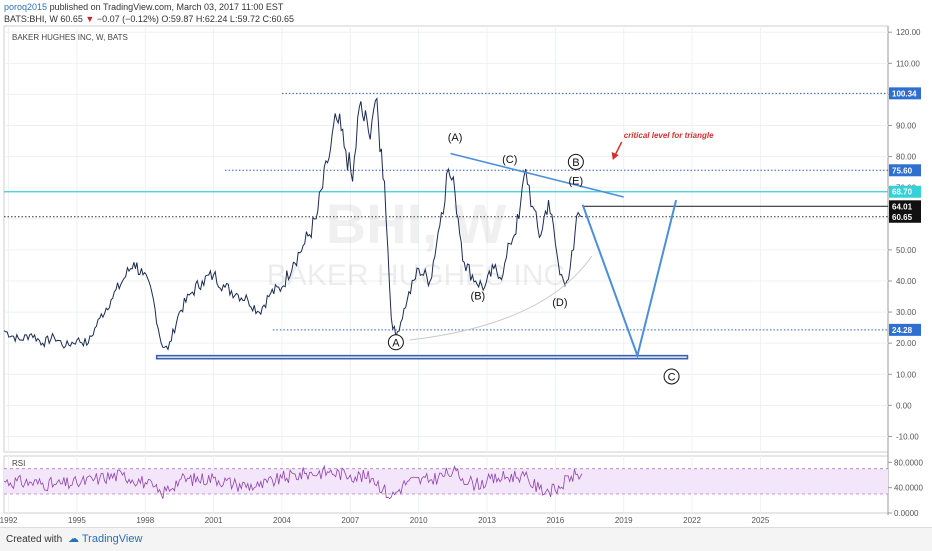 The height and width of the screenshot is (551, 932). I want to click on price-level-label: 68.70, so click(902, 192).